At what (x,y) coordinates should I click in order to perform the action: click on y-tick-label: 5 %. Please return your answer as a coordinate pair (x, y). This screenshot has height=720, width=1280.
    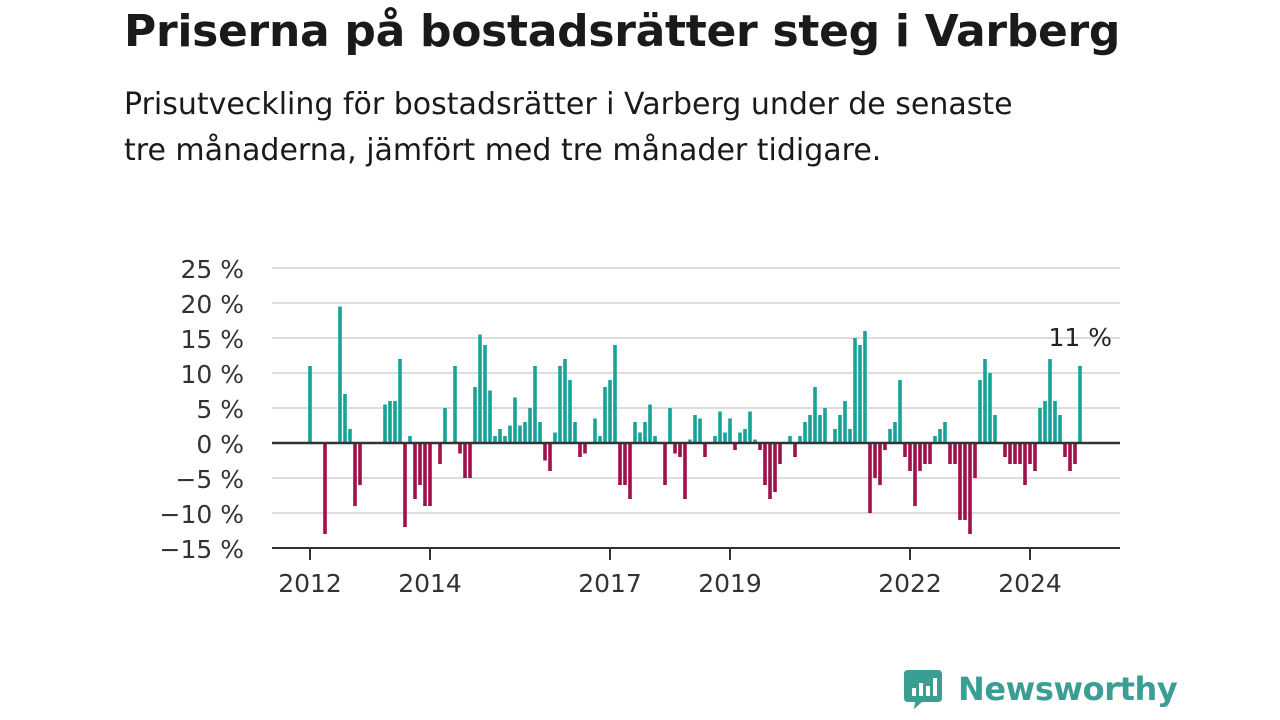
    Looking at the image, I should click on (220, 409).